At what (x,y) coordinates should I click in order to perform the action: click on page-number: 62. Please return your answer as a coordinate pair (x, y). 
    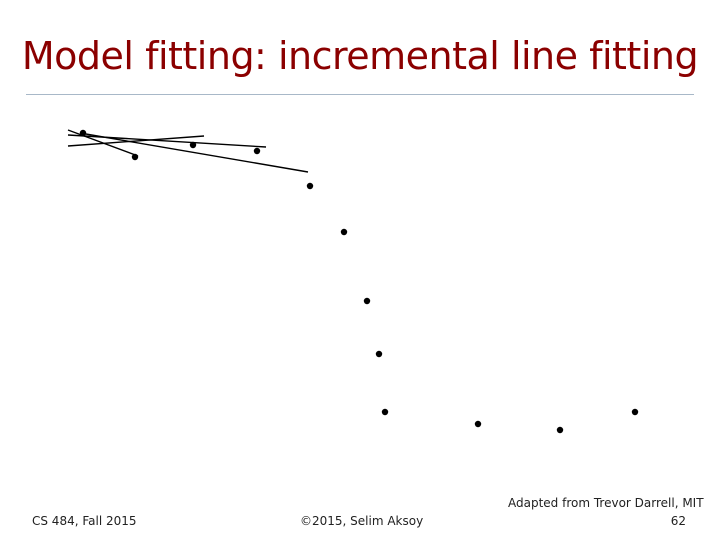
    Looking at the image, I should click on (678, 521).